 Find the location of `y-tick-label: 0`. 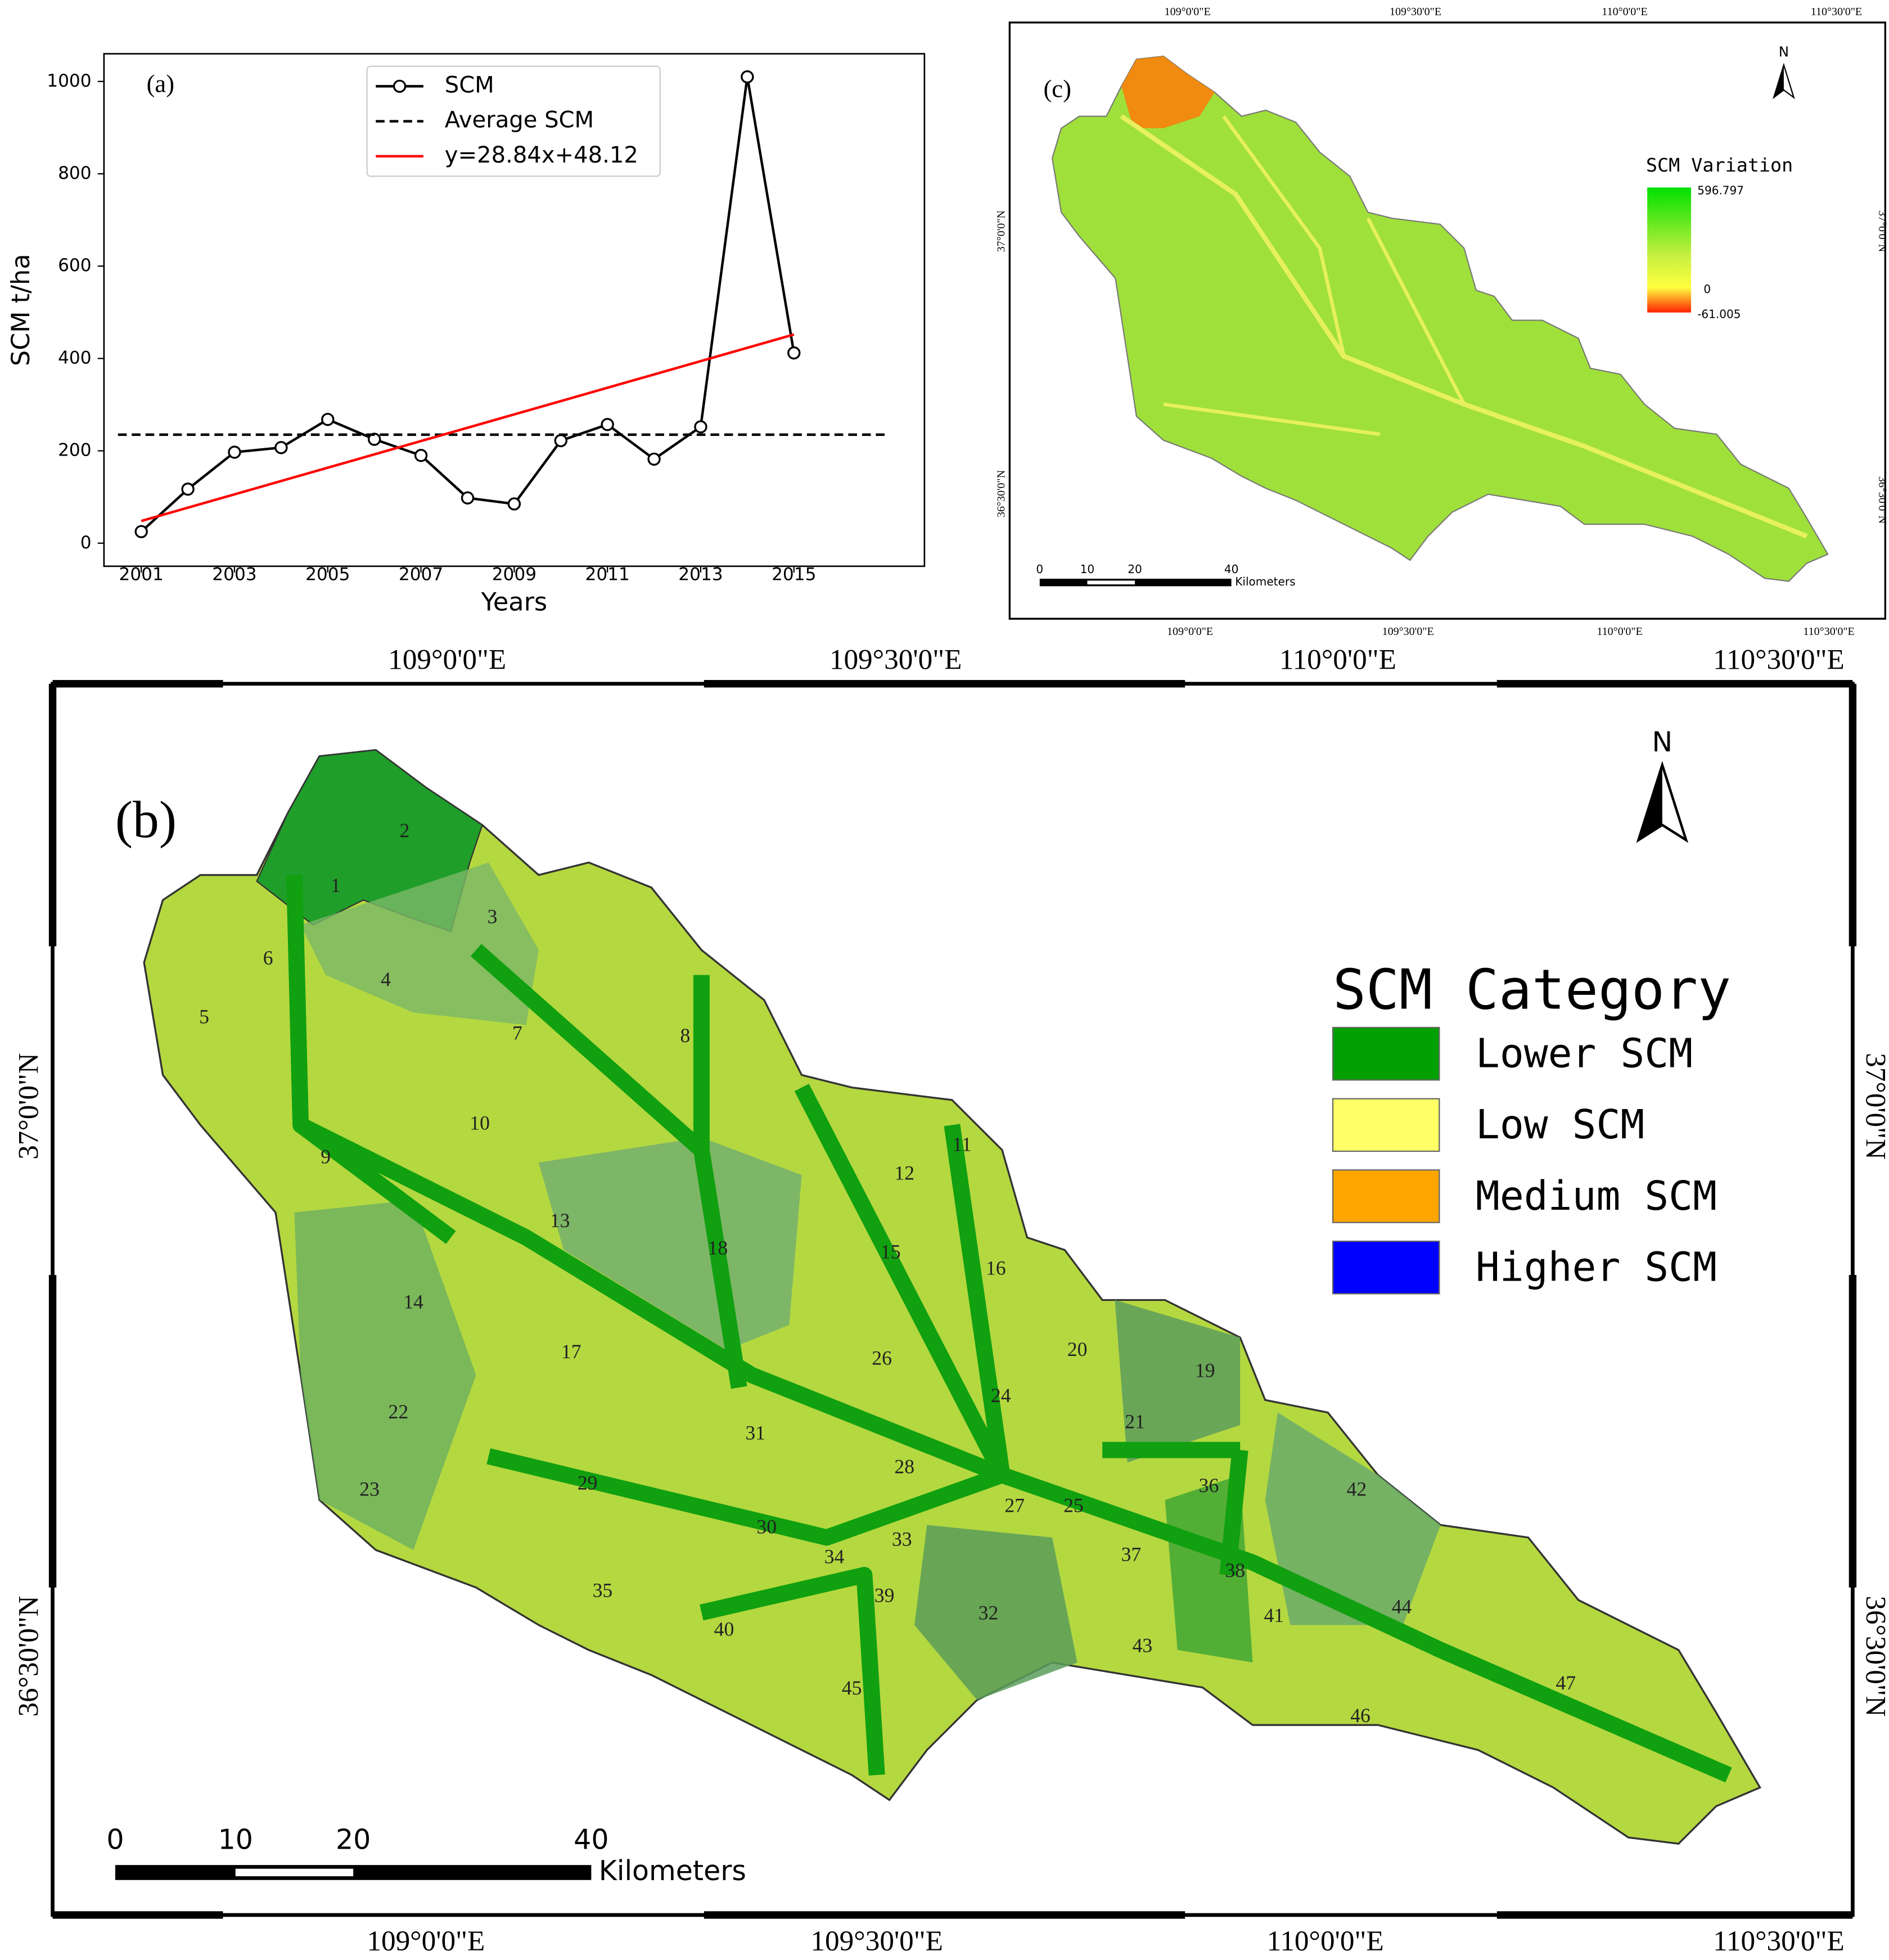

y-tick-label: 0 is located at coordinates (86, 543).